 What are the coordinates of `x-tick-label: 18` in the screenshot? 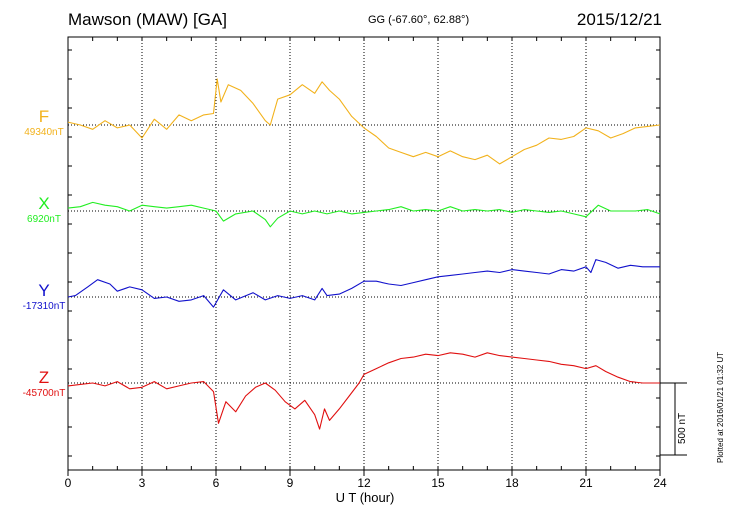 It's located at (512, 483).